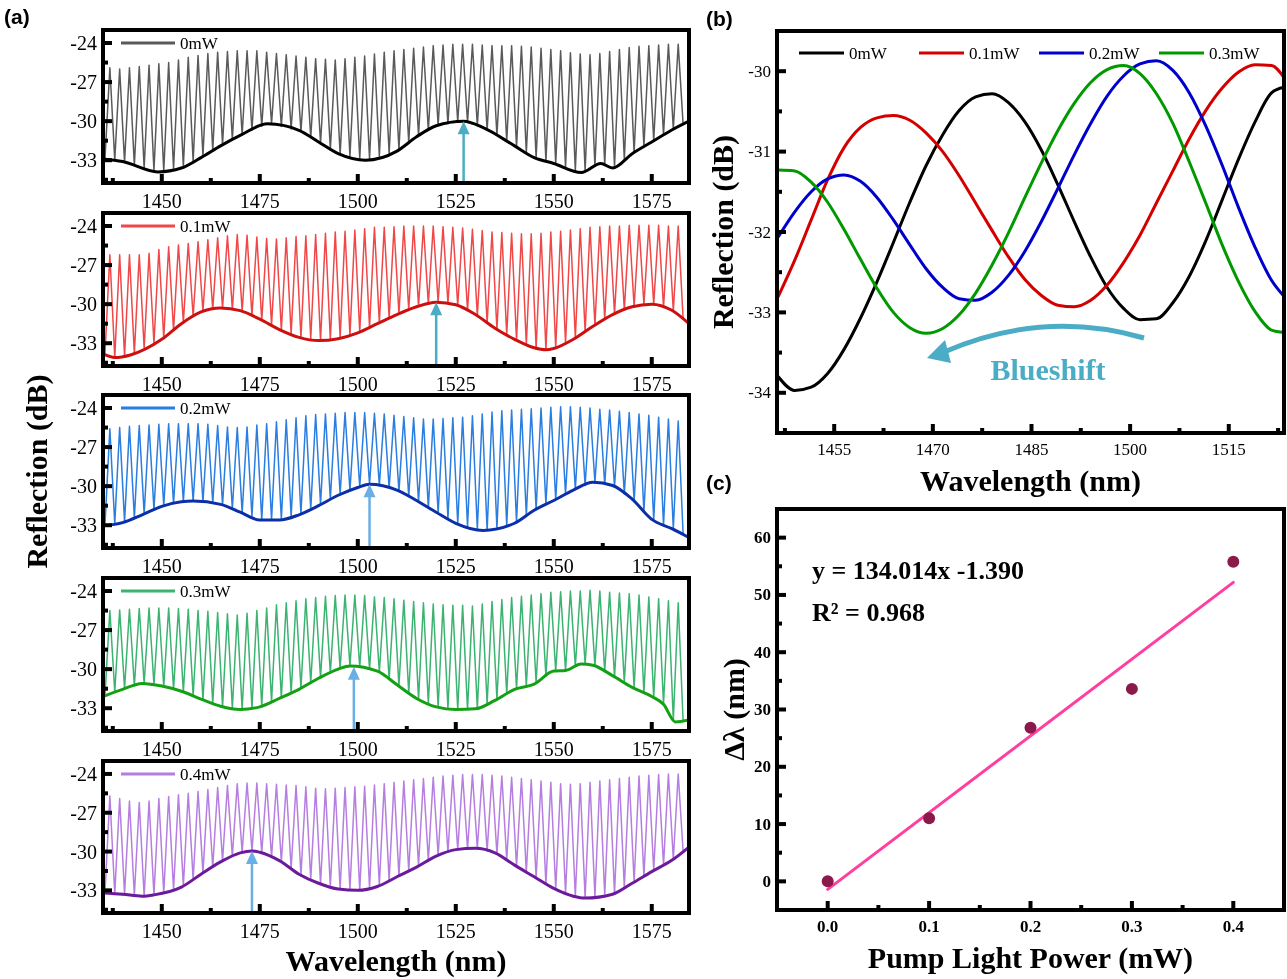 Image resolution: width=1287 pixels, height=979 pixels. Describe the element at coordinates (762, 767) in the screenshot. I see `y-tick-label: 20` at that location.